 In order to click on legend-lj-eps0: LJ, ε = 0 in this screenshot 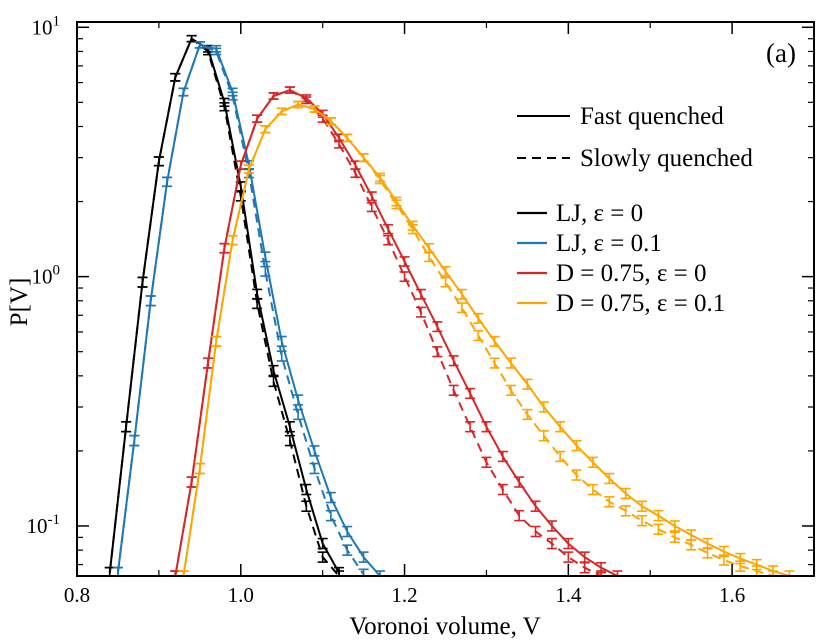, I will do `click(599, 213)`.